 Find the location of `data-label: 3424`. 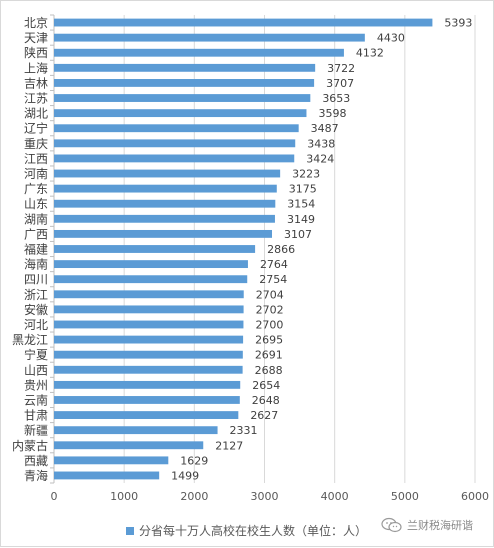

data-label: 3424 is located at coordinates (320, 158).